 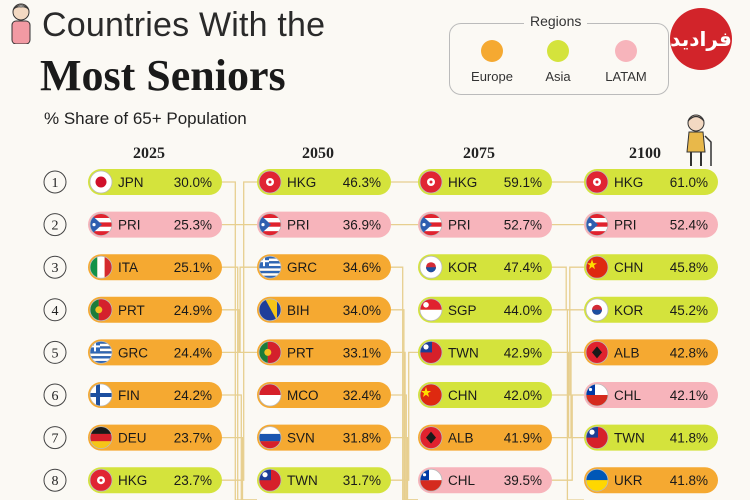 What do you see at coordinates (523, 480) in the screenshot?
I see `share-value-label: 39.5%` at bounding box center [523, 480].